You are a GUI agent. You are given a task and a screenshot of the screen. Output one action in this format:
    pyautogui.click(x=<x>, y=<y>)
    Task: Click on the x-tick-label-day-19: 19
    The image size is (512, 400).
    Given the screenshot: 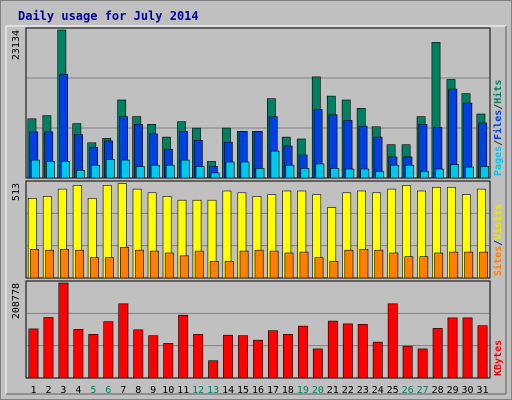 What is the action you would take?
    pyautogui.click(x=303, y=390)
    